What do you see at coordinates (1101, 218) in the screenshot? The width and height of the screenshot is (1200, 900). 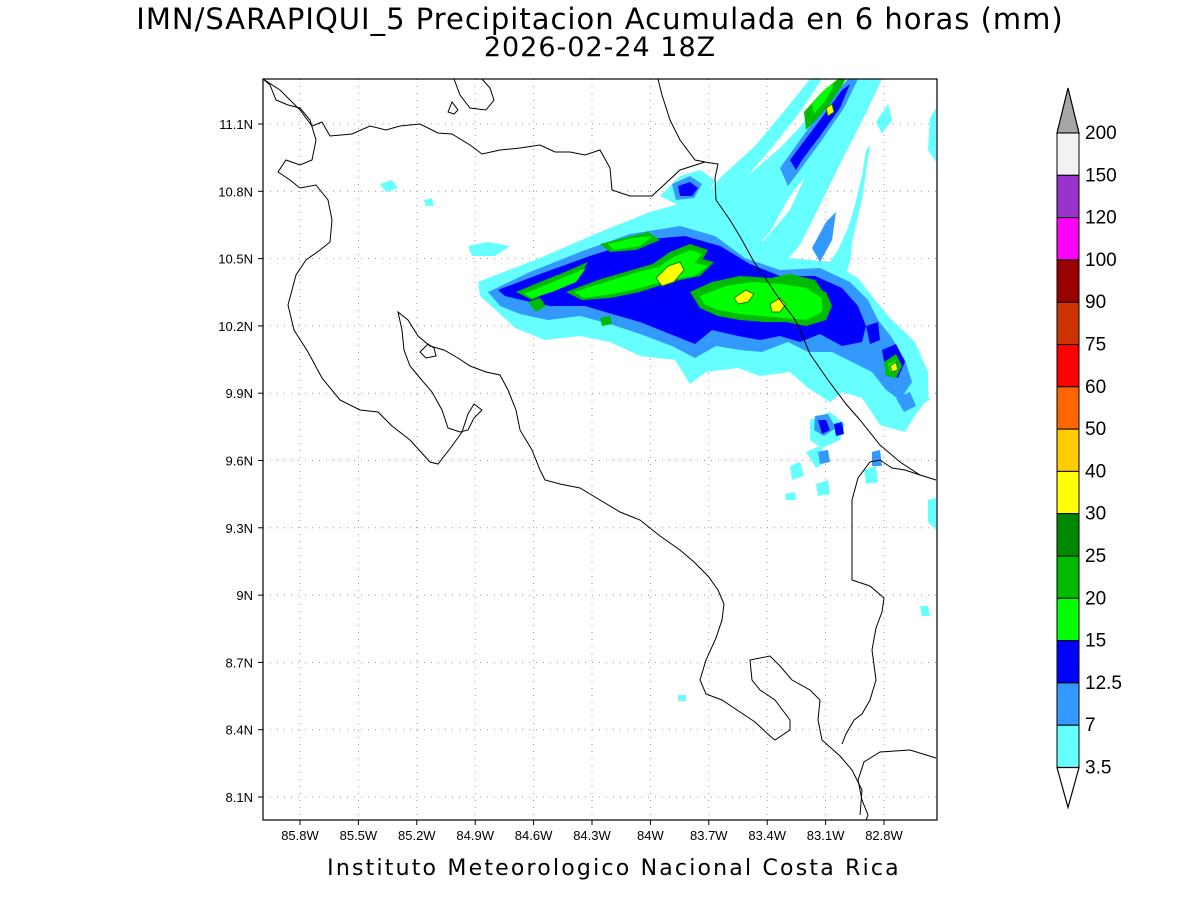 I see `colorbar-label: 120` at bounding box center [1101, 218].